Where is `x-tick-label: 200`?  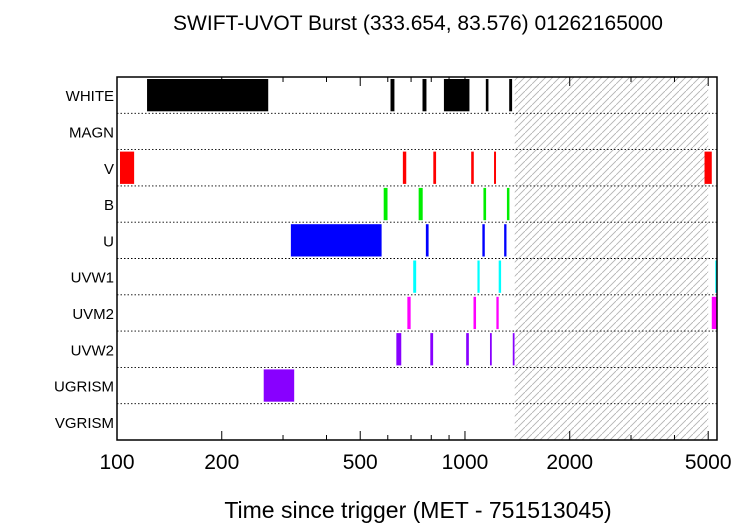
x-tick-label: 200 is located at coordinates (221, 462).